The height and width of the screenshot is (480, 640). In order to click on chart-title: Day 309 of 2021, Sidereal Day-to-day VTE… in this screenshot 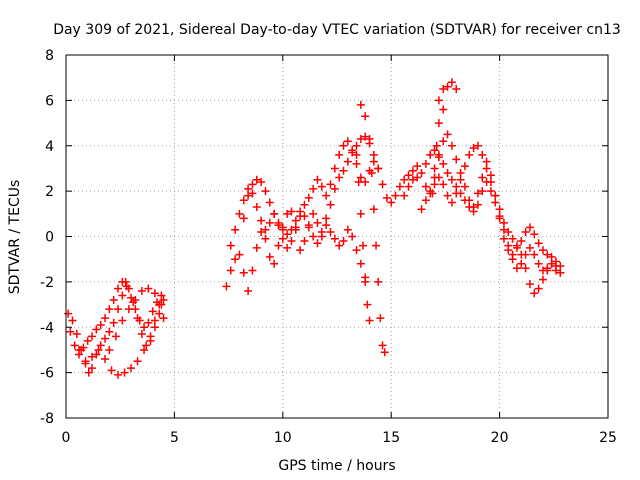, I will do `click(337, 30)`.